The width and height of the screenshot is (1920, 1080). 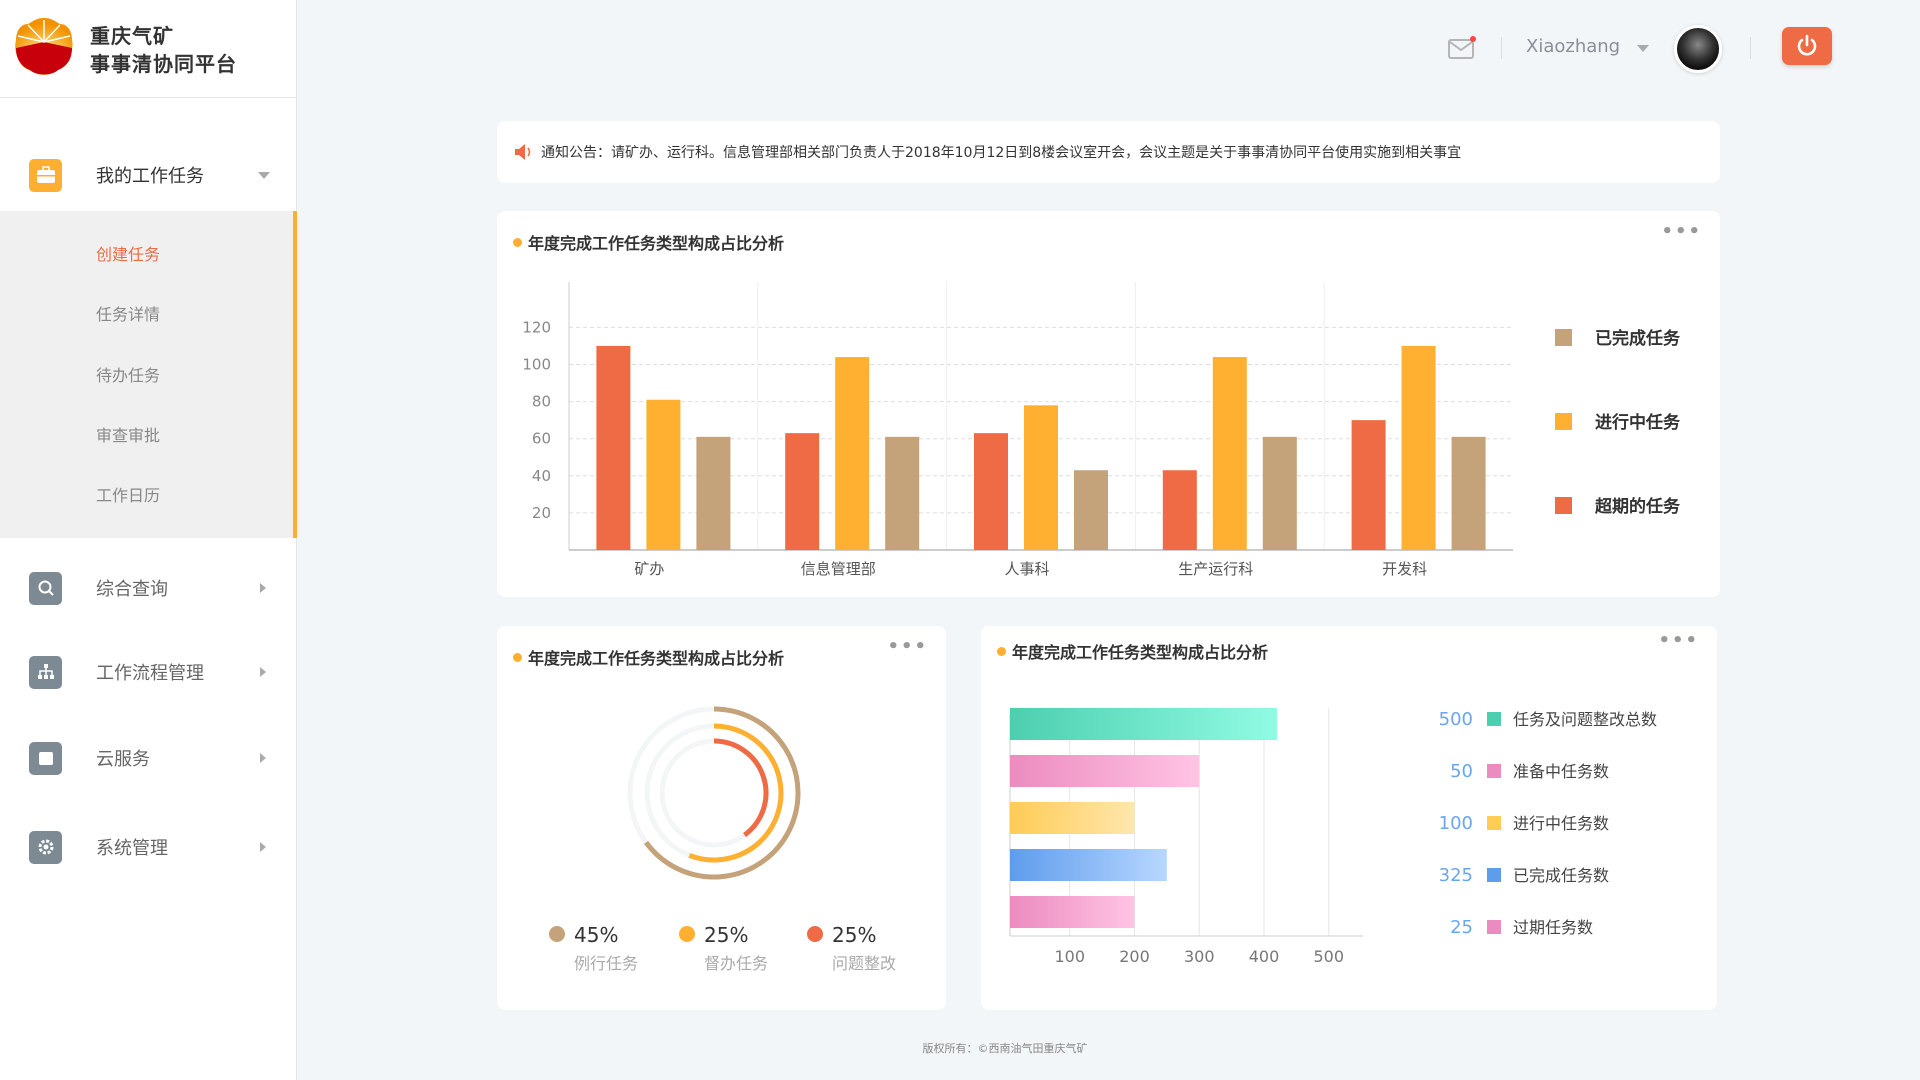 What do you see at coordinates (128, 435) in the screenshot?
I see `submenu-item-approval: 审查审批` at bounding box center [128, 435].